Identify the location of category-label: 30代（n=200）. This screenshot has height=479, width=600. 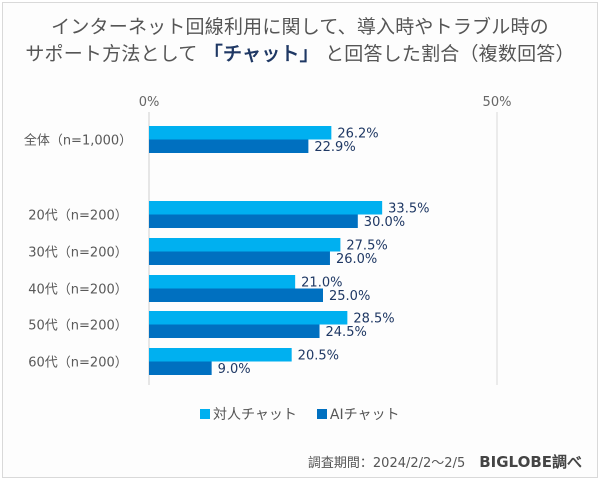
(78, 253).